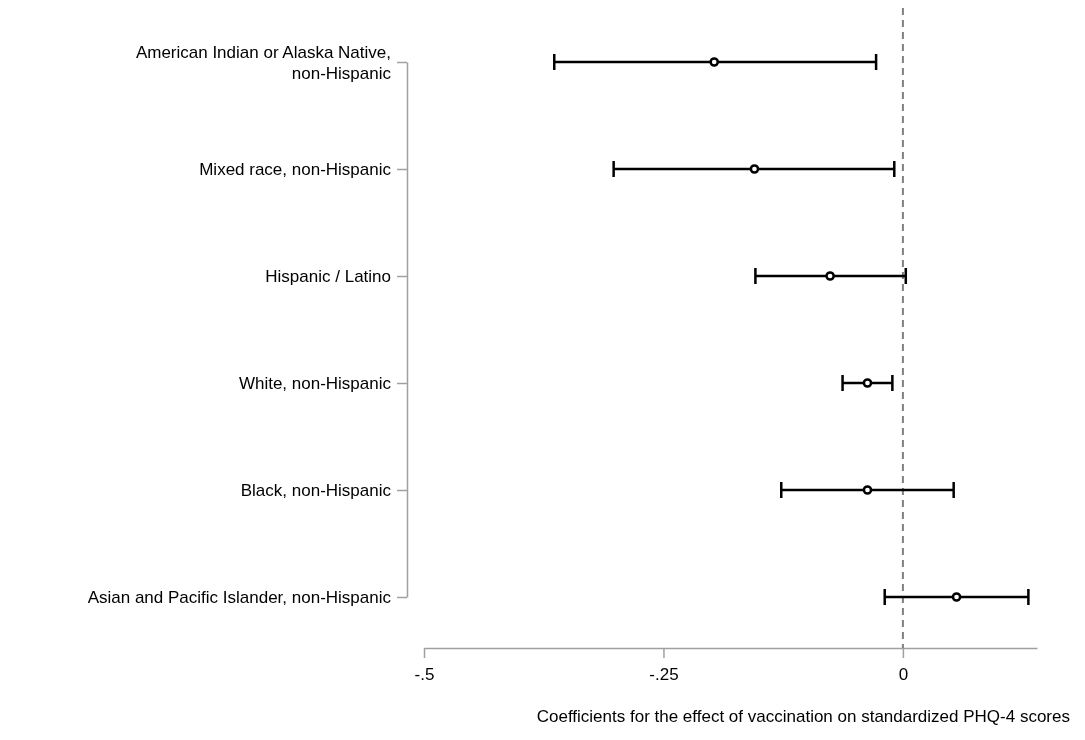  I want to click on x-tick-label: 0, so click(903, 674).